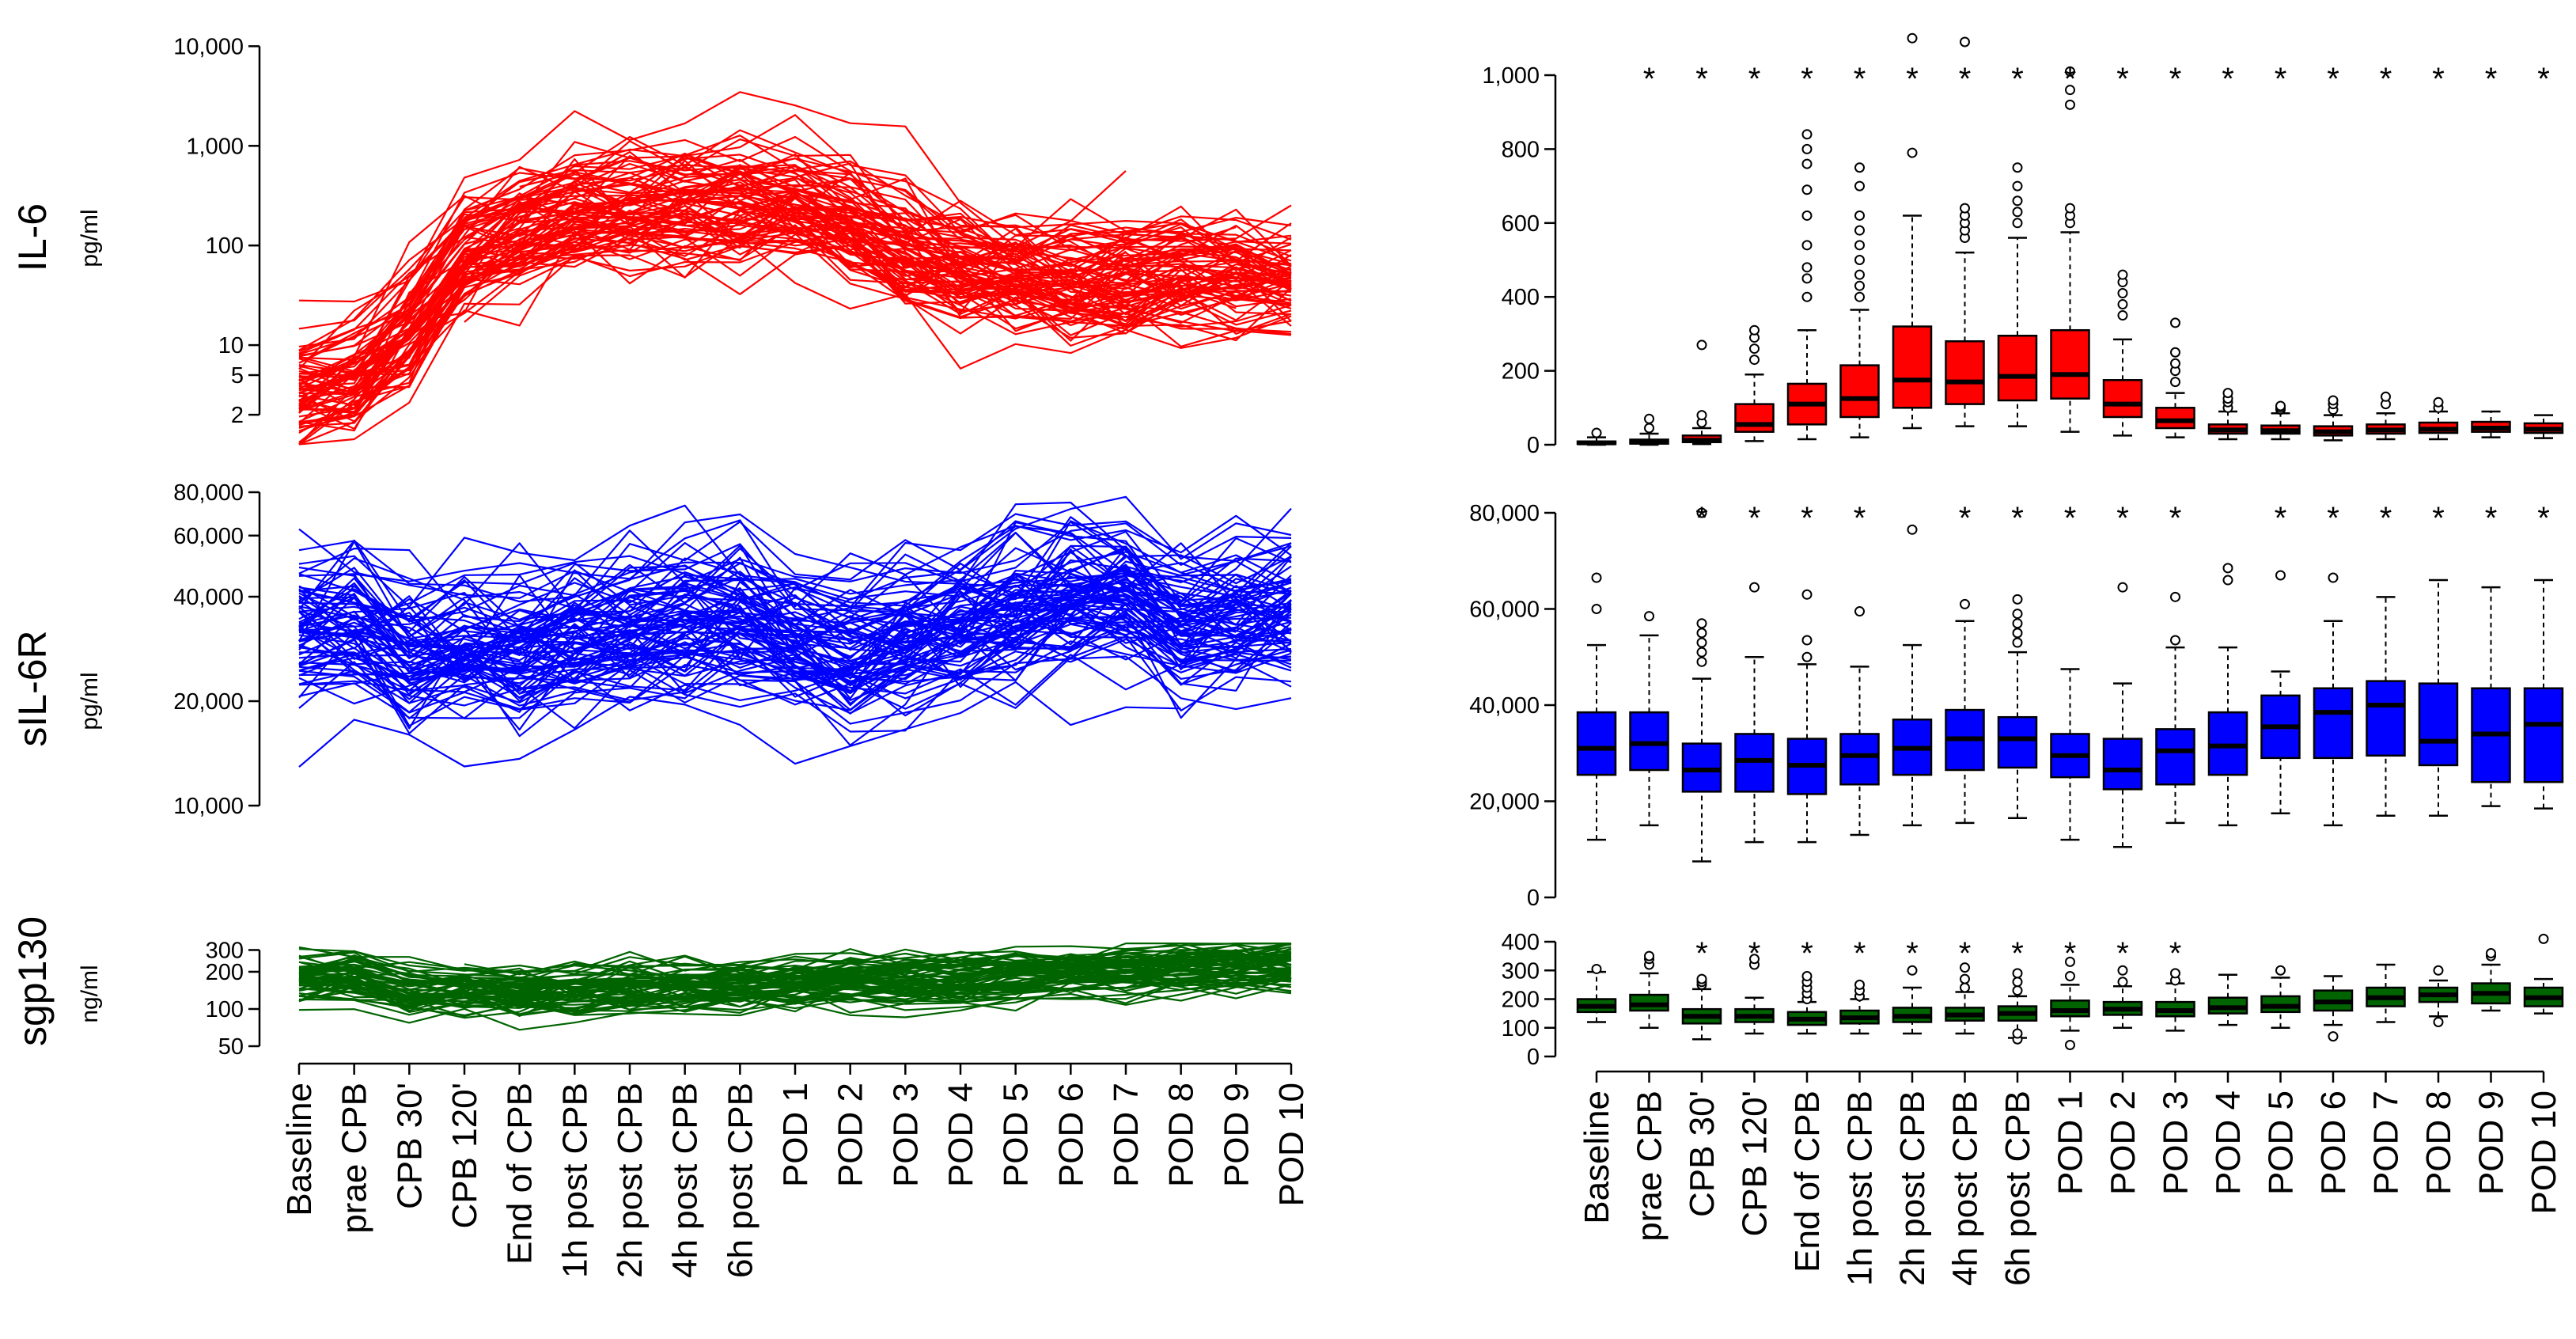 Image resolution: width=2576 pixels, height=1339 pixels. Describe the element at coordinates (208, 702) in the screenshot. I see `sil6r-y-tick-label: 20,000` at that location.